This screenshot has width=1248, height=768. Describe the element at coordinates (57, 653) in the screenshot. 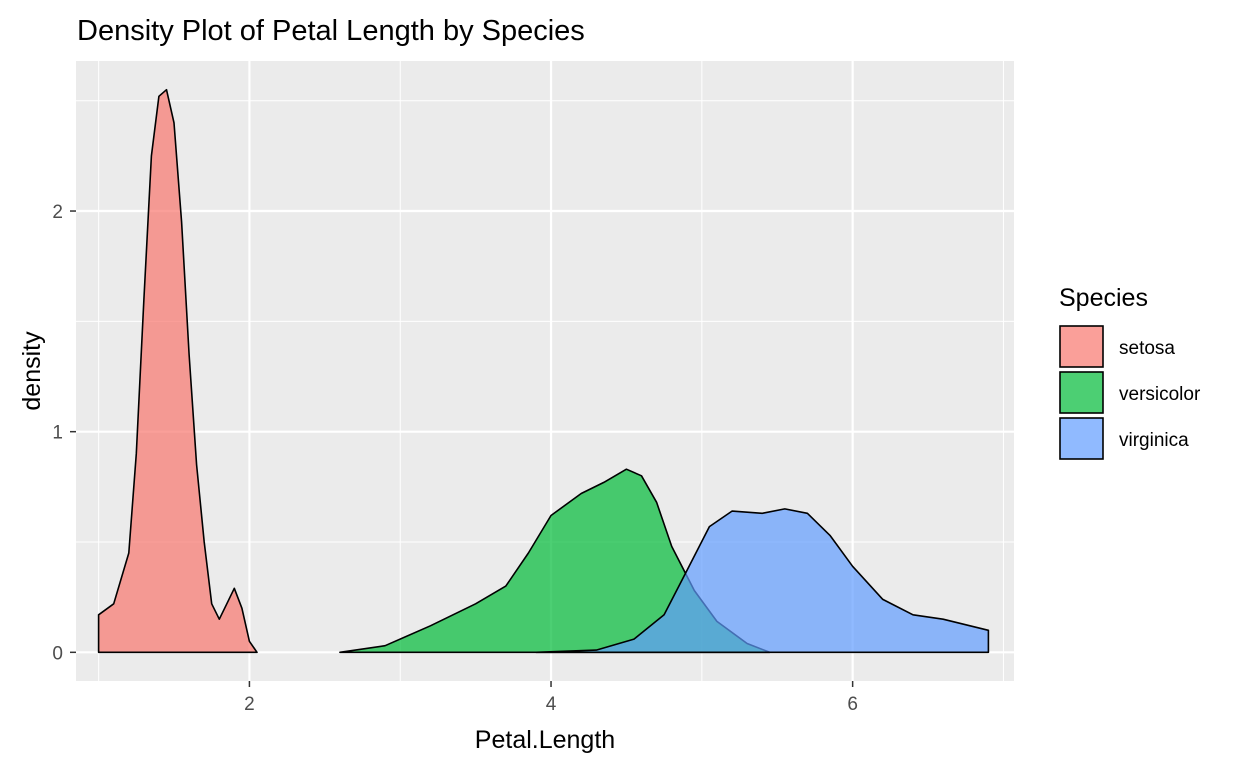

I see `y-tick-label: 0` at that location.